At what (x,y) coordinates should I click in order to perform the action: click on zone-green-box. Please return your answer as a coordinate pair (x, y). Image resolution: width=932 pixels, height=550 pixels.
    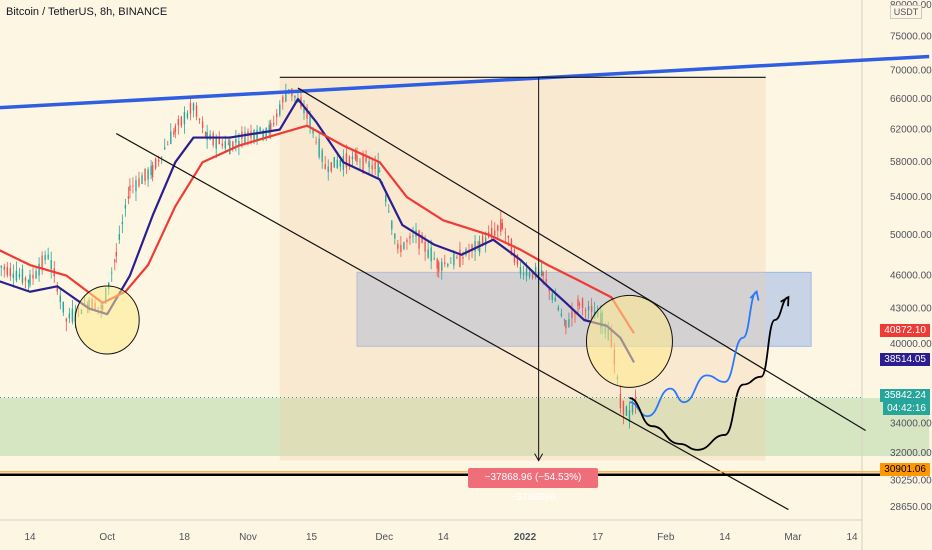
    Looking at the image, I should click on (465, 427).